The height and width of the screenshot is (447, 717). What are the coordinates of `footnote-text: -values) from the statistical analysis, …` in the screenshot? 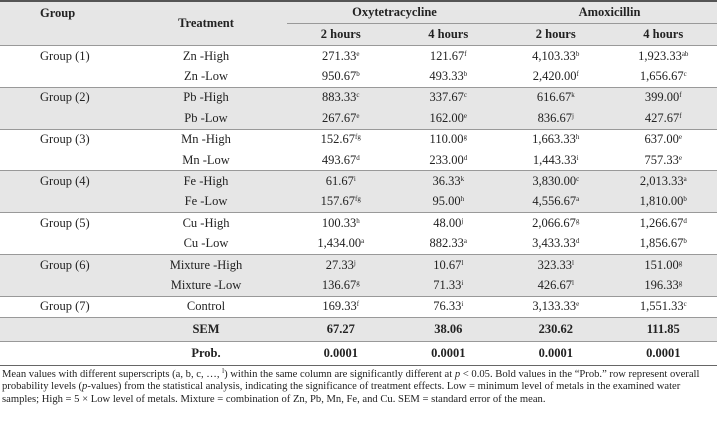 It's located at (341, 393).